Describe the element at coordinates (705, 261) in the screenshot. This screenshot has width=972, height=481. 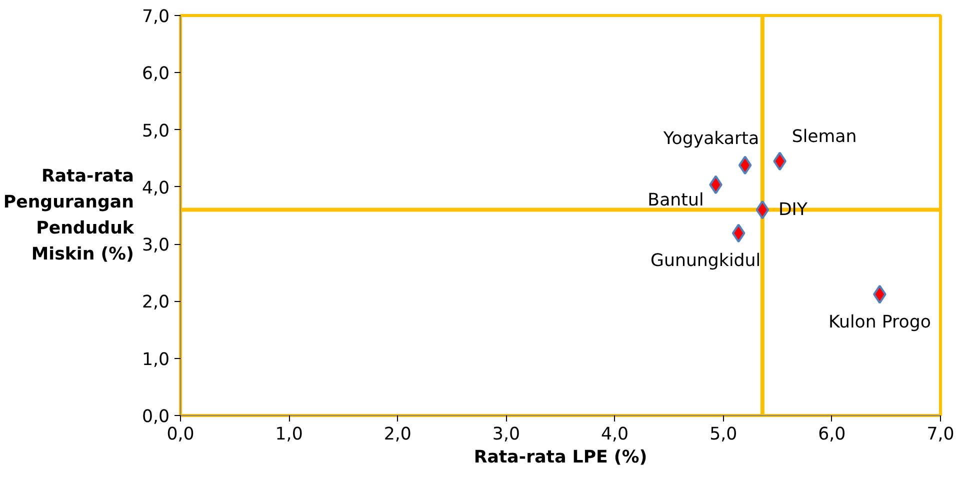
I see `annotation: Gunungkidul` at that location.